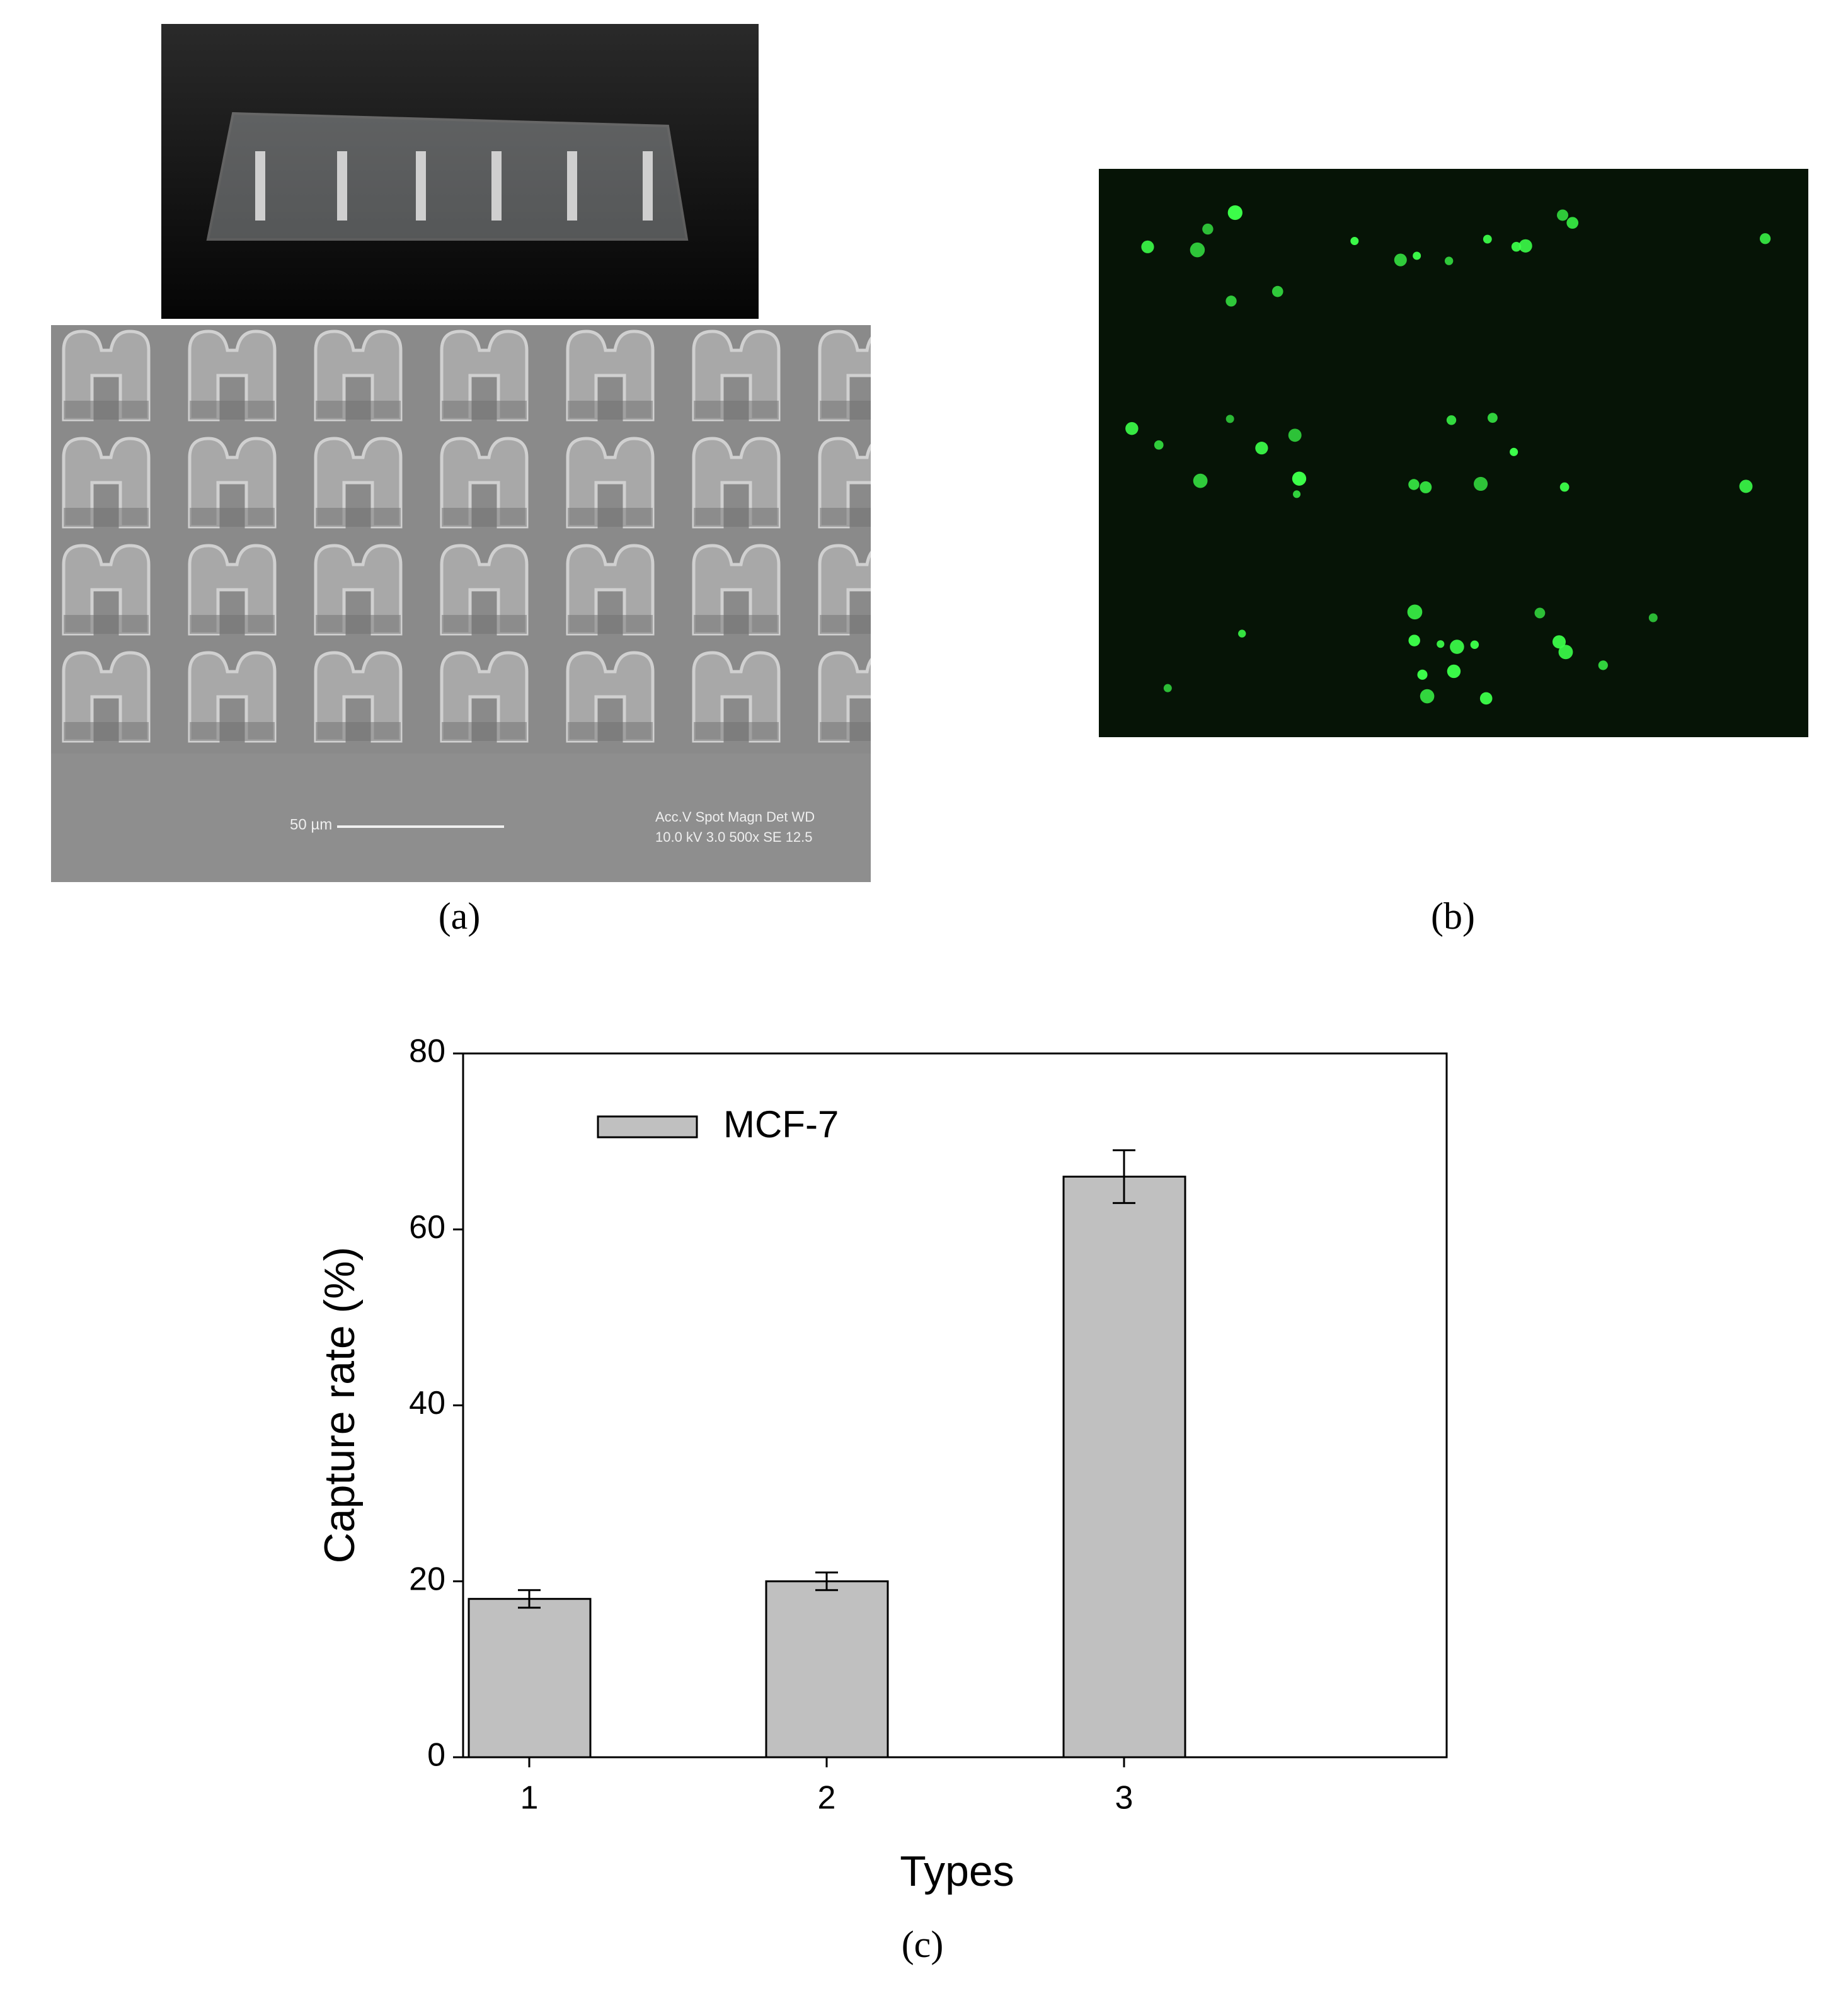 The height and width of the screenshot is (1991, 1848). What do you see at coordinates (454, 186) in the screenshot?
I see `channels` at bounding box center [454, 186].